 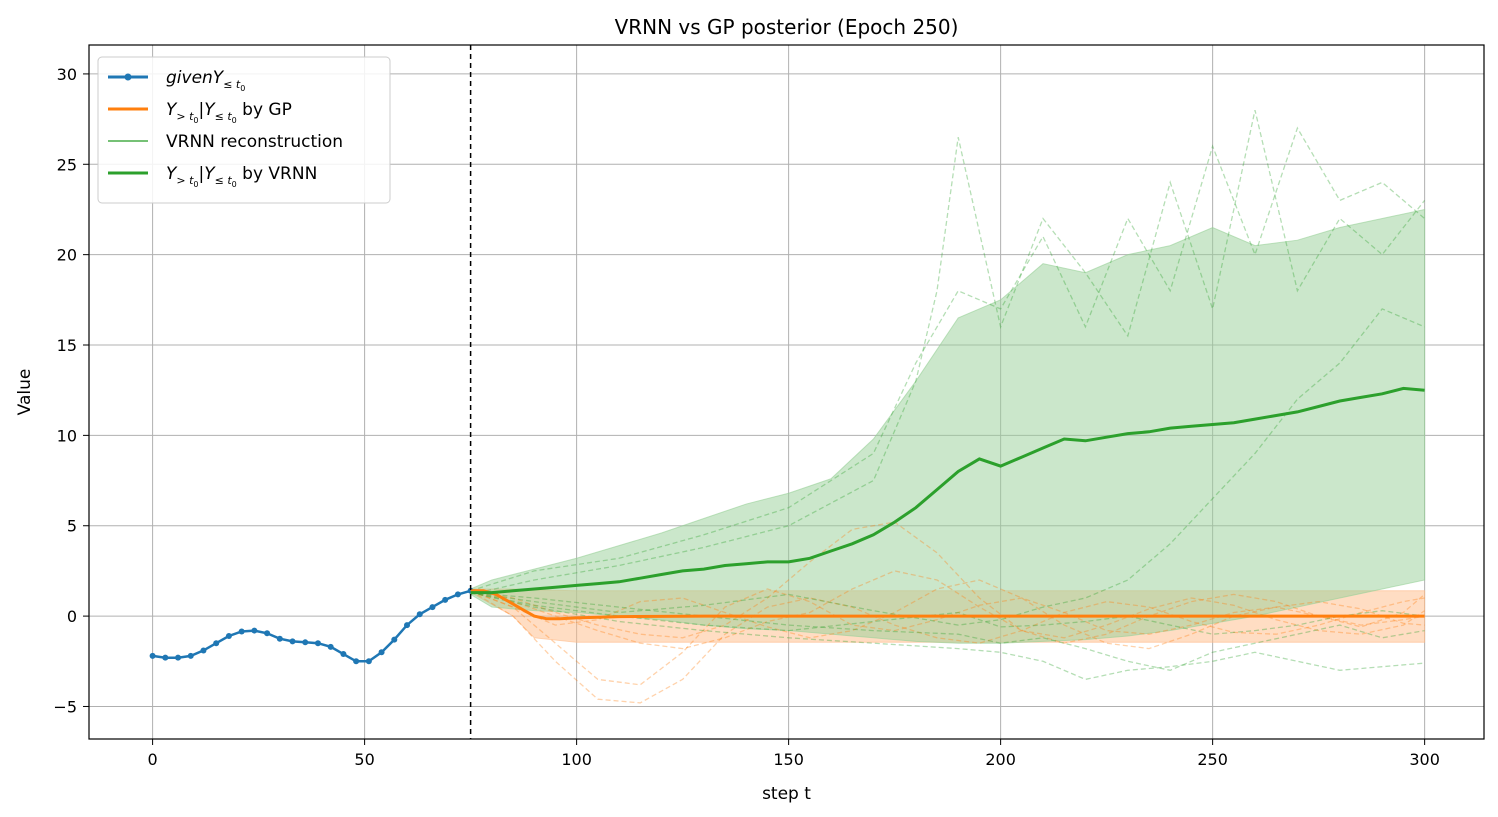 I want to click on x-tick-label: 50, so click(x=364, y=759).